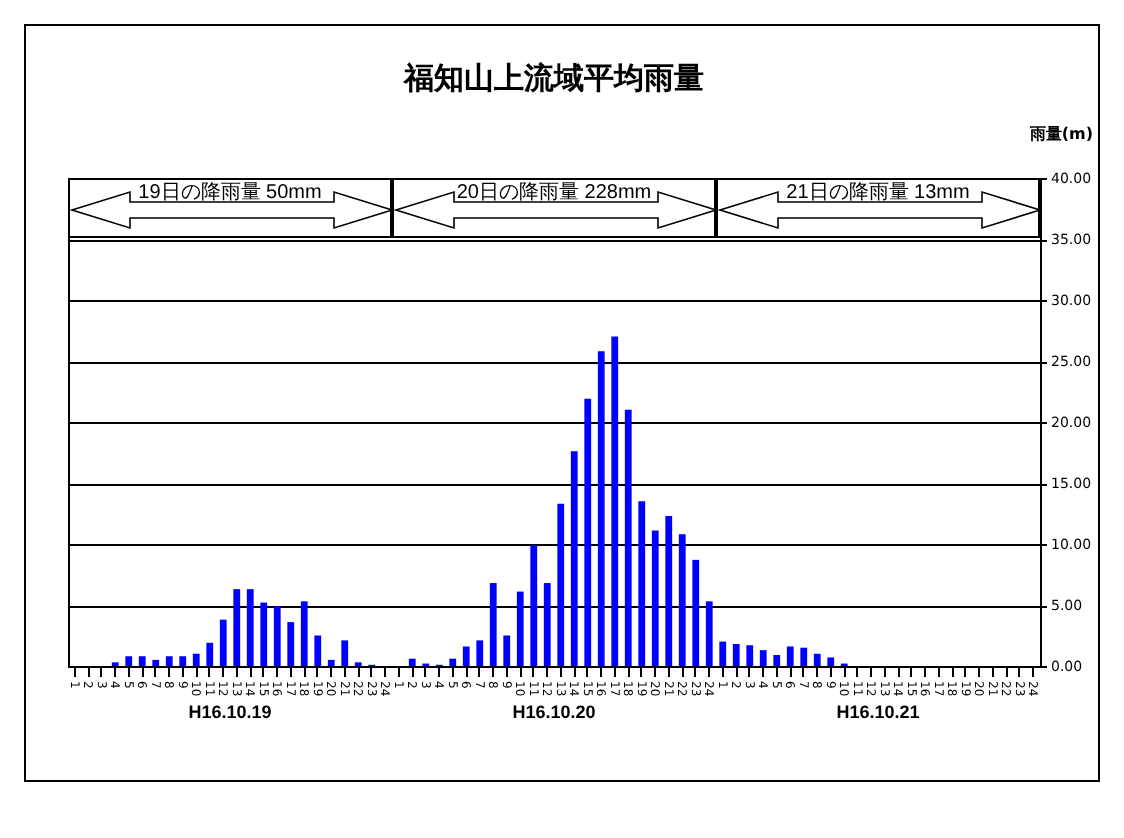  Describe the element at coordinates (878, 208) in the screenshot. I see `header-box: 21日の降雨量 13mm` at that location.